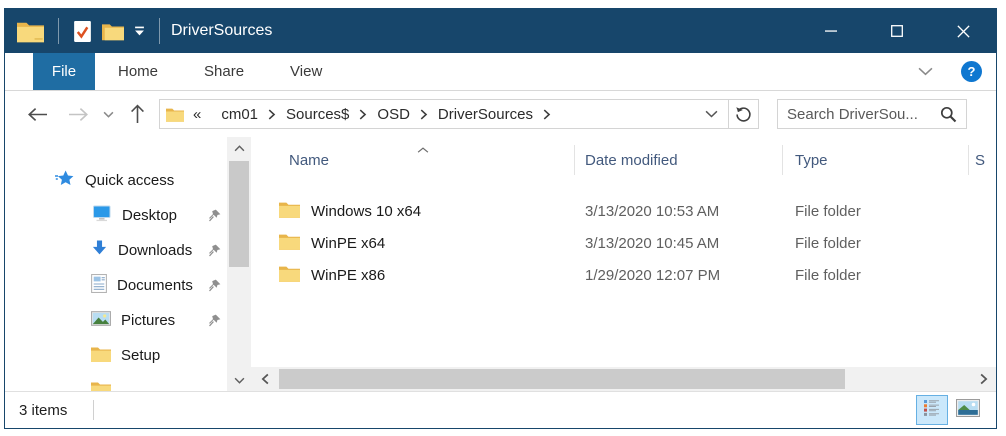 The width and height of the screenshot is (1006, 436). What do you see at coordinates (150, 215) in the screenshot?
I see `sidebar-item-label: Desktop` at bounding box center [150, 215].